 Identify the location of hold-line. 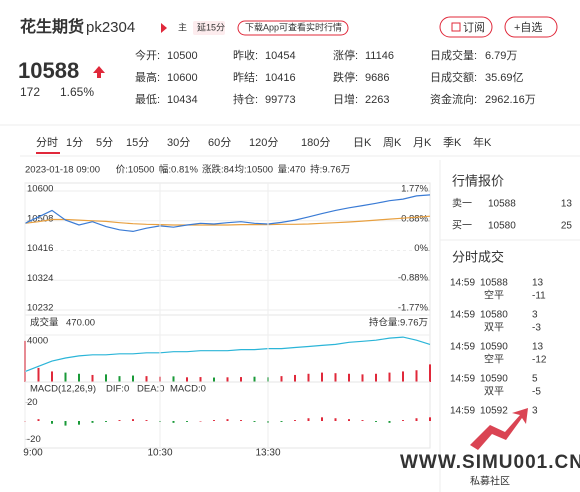
(227, 354).